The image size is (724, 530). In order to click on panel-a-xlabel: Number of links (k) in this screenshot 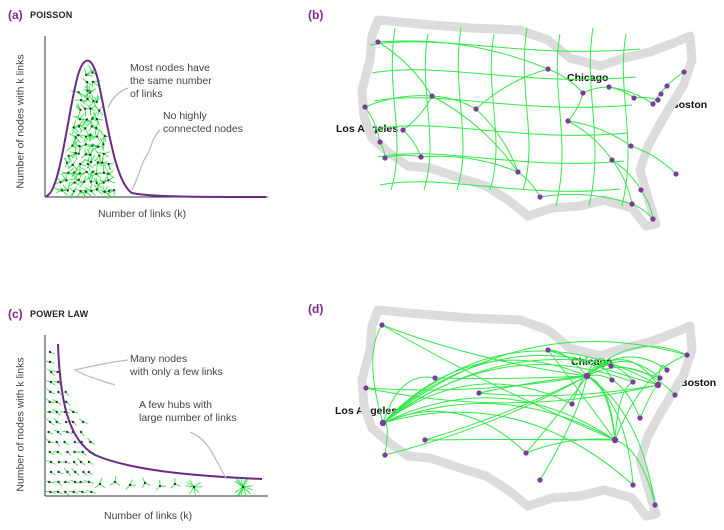, I will do `click(142, 214)`.